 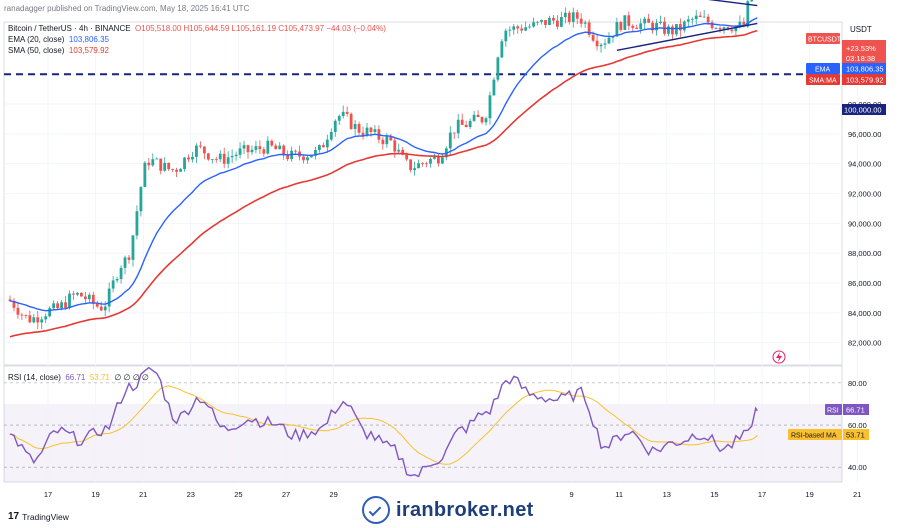 What do you see at coordinates (453, 494) in the screenshot?
I see `time-axis: 17 19 21 23 25 27 29 9 11 13 15 17 19 21` at bounding box center [453, 494].